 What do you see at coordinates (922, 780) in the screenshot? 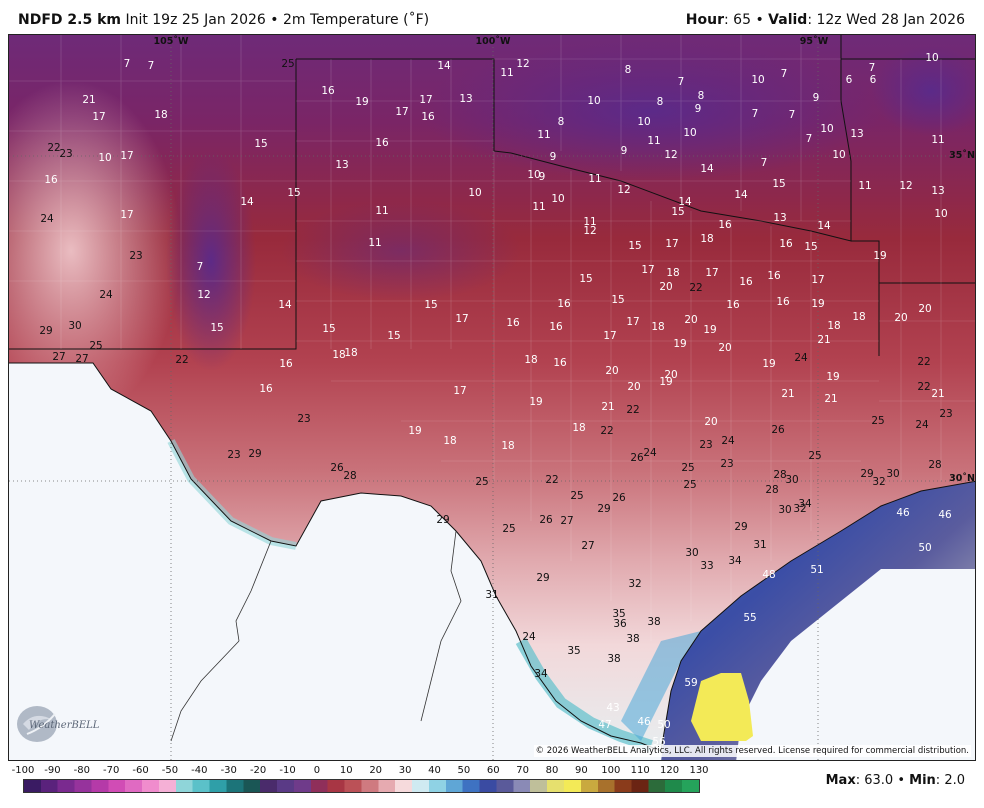
I see `min-label: Min` at bounding box center [922, 780].